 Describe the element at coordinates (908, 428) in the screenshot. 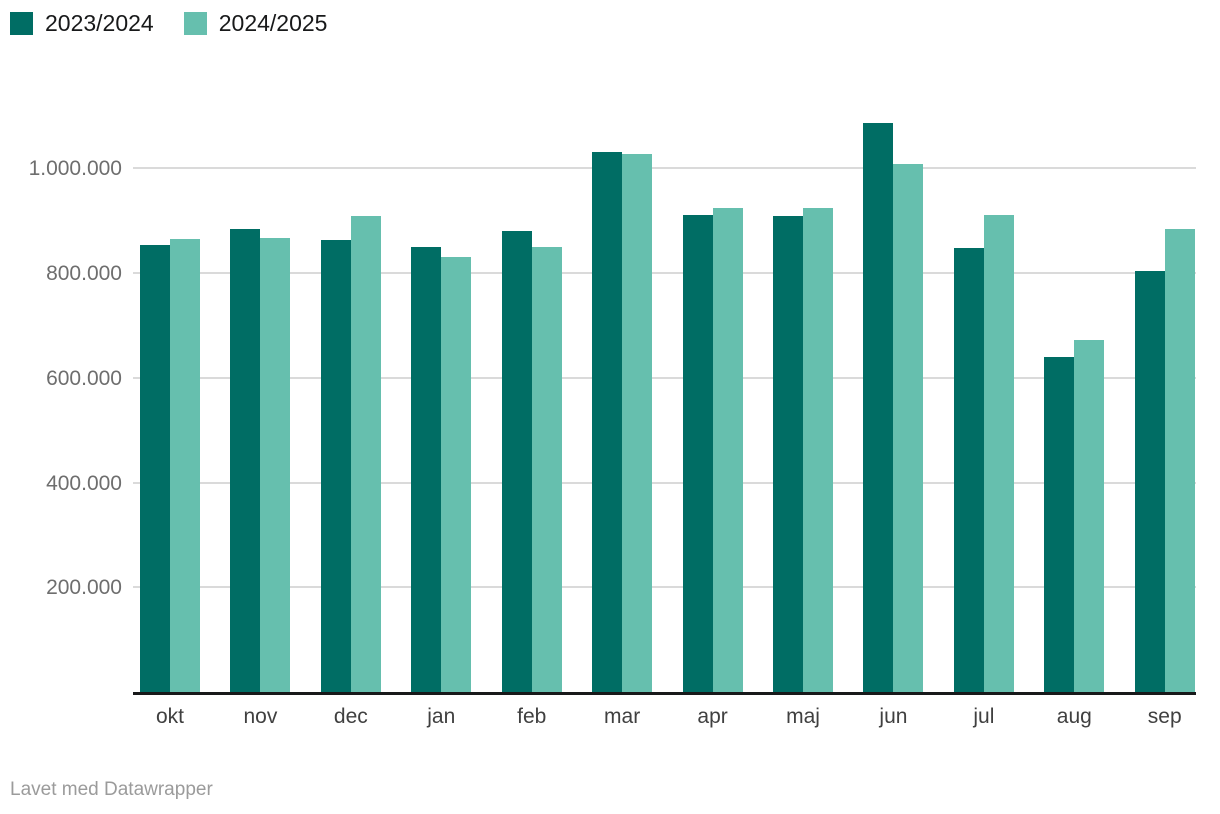

I see `bar-jun-2024/2025` at that location.